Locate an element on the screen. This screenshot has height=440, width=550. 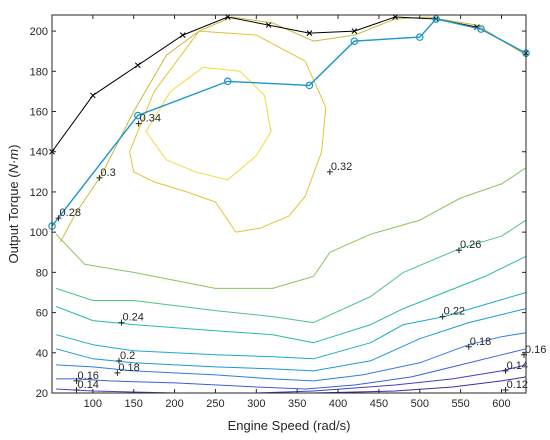
contour-label-13: 0.32 is located at coordinates (341, 167).